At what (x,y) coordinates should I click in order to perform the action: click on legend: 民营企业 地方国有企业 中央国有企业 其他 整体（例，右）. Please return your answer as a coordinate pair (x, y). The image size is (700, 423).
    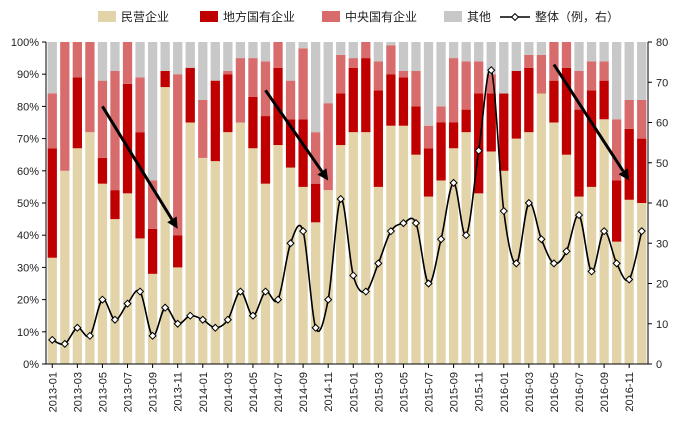
    Looking at the image, I should click on (358, 16).